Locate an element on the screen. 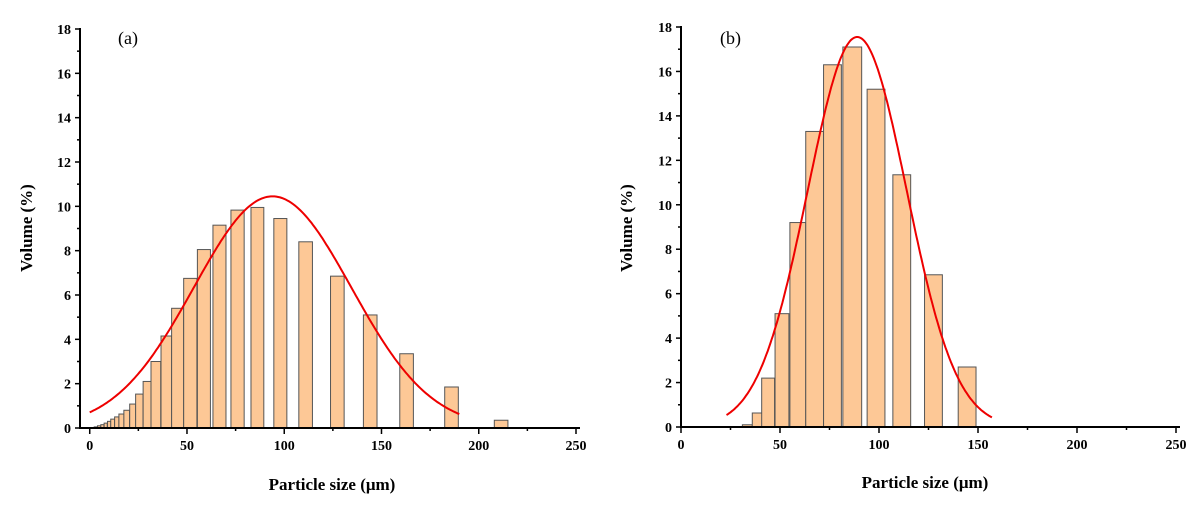 The image size is (1203, 507). panel-label: (b) is located at coordinates (730, 38).